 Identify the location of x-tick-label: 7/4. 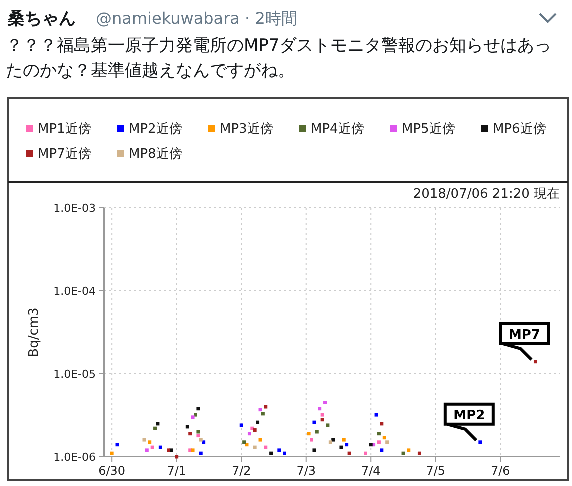
(371, 471).